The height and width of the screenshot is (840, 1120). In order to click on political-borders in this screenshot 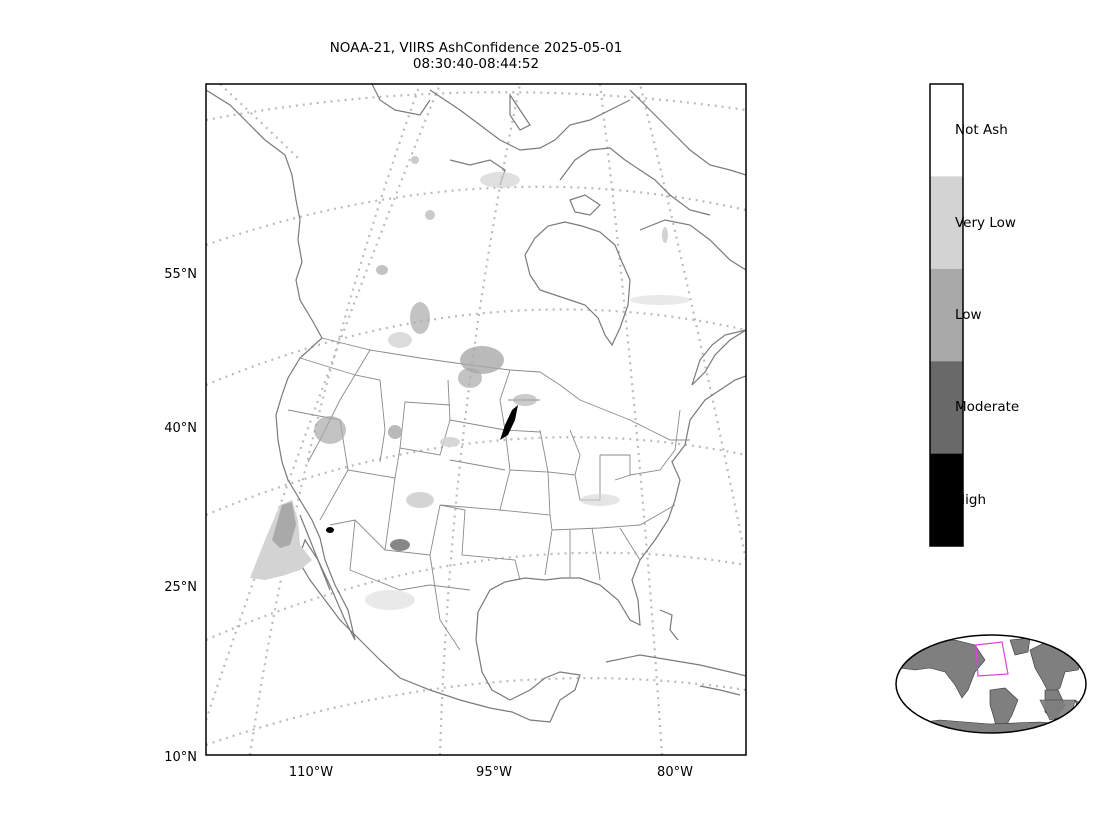, I will do `click(488, 494)`.